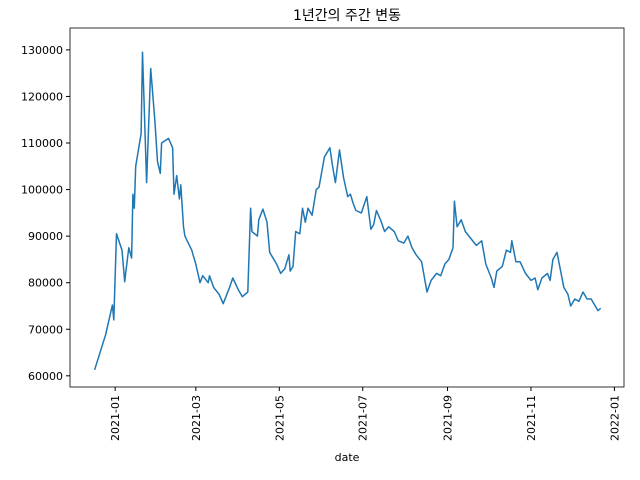  What do you see at coordinates (279, 418) in the screenshot?
I see `x-tick-label: 2021-05` at bounding box center [279, 418].